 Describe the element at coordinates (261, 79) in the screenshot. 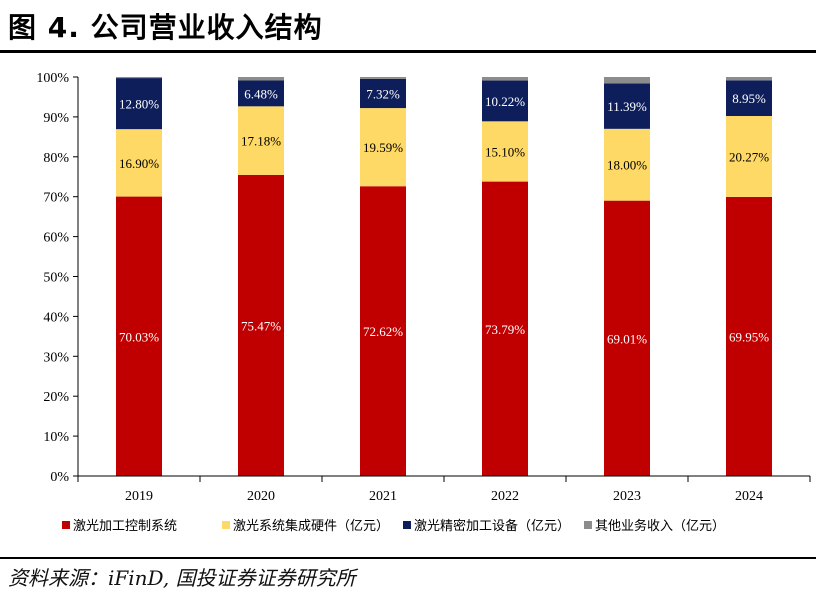

I see `bar-segment-2020-s3` at that location.